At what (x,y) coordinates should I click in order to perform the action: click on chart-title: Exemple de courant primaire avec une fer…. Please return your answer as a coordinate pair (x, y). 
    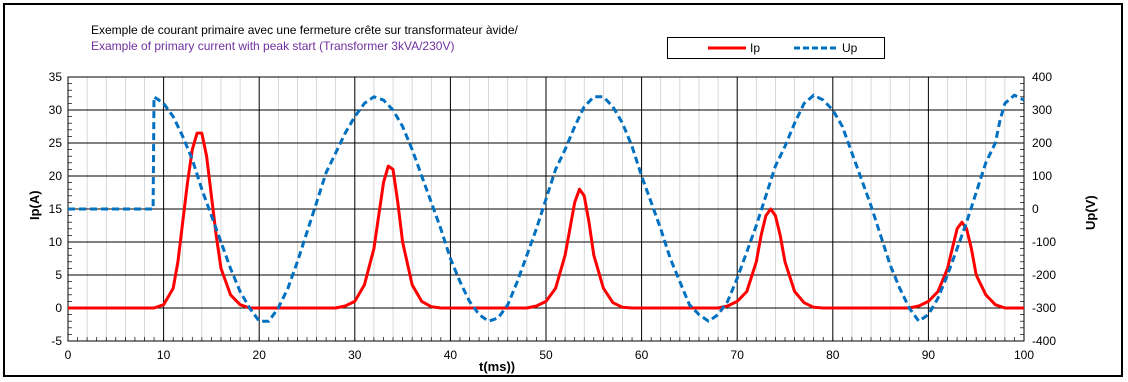
    Looking at the image, I should click on (304, 30).